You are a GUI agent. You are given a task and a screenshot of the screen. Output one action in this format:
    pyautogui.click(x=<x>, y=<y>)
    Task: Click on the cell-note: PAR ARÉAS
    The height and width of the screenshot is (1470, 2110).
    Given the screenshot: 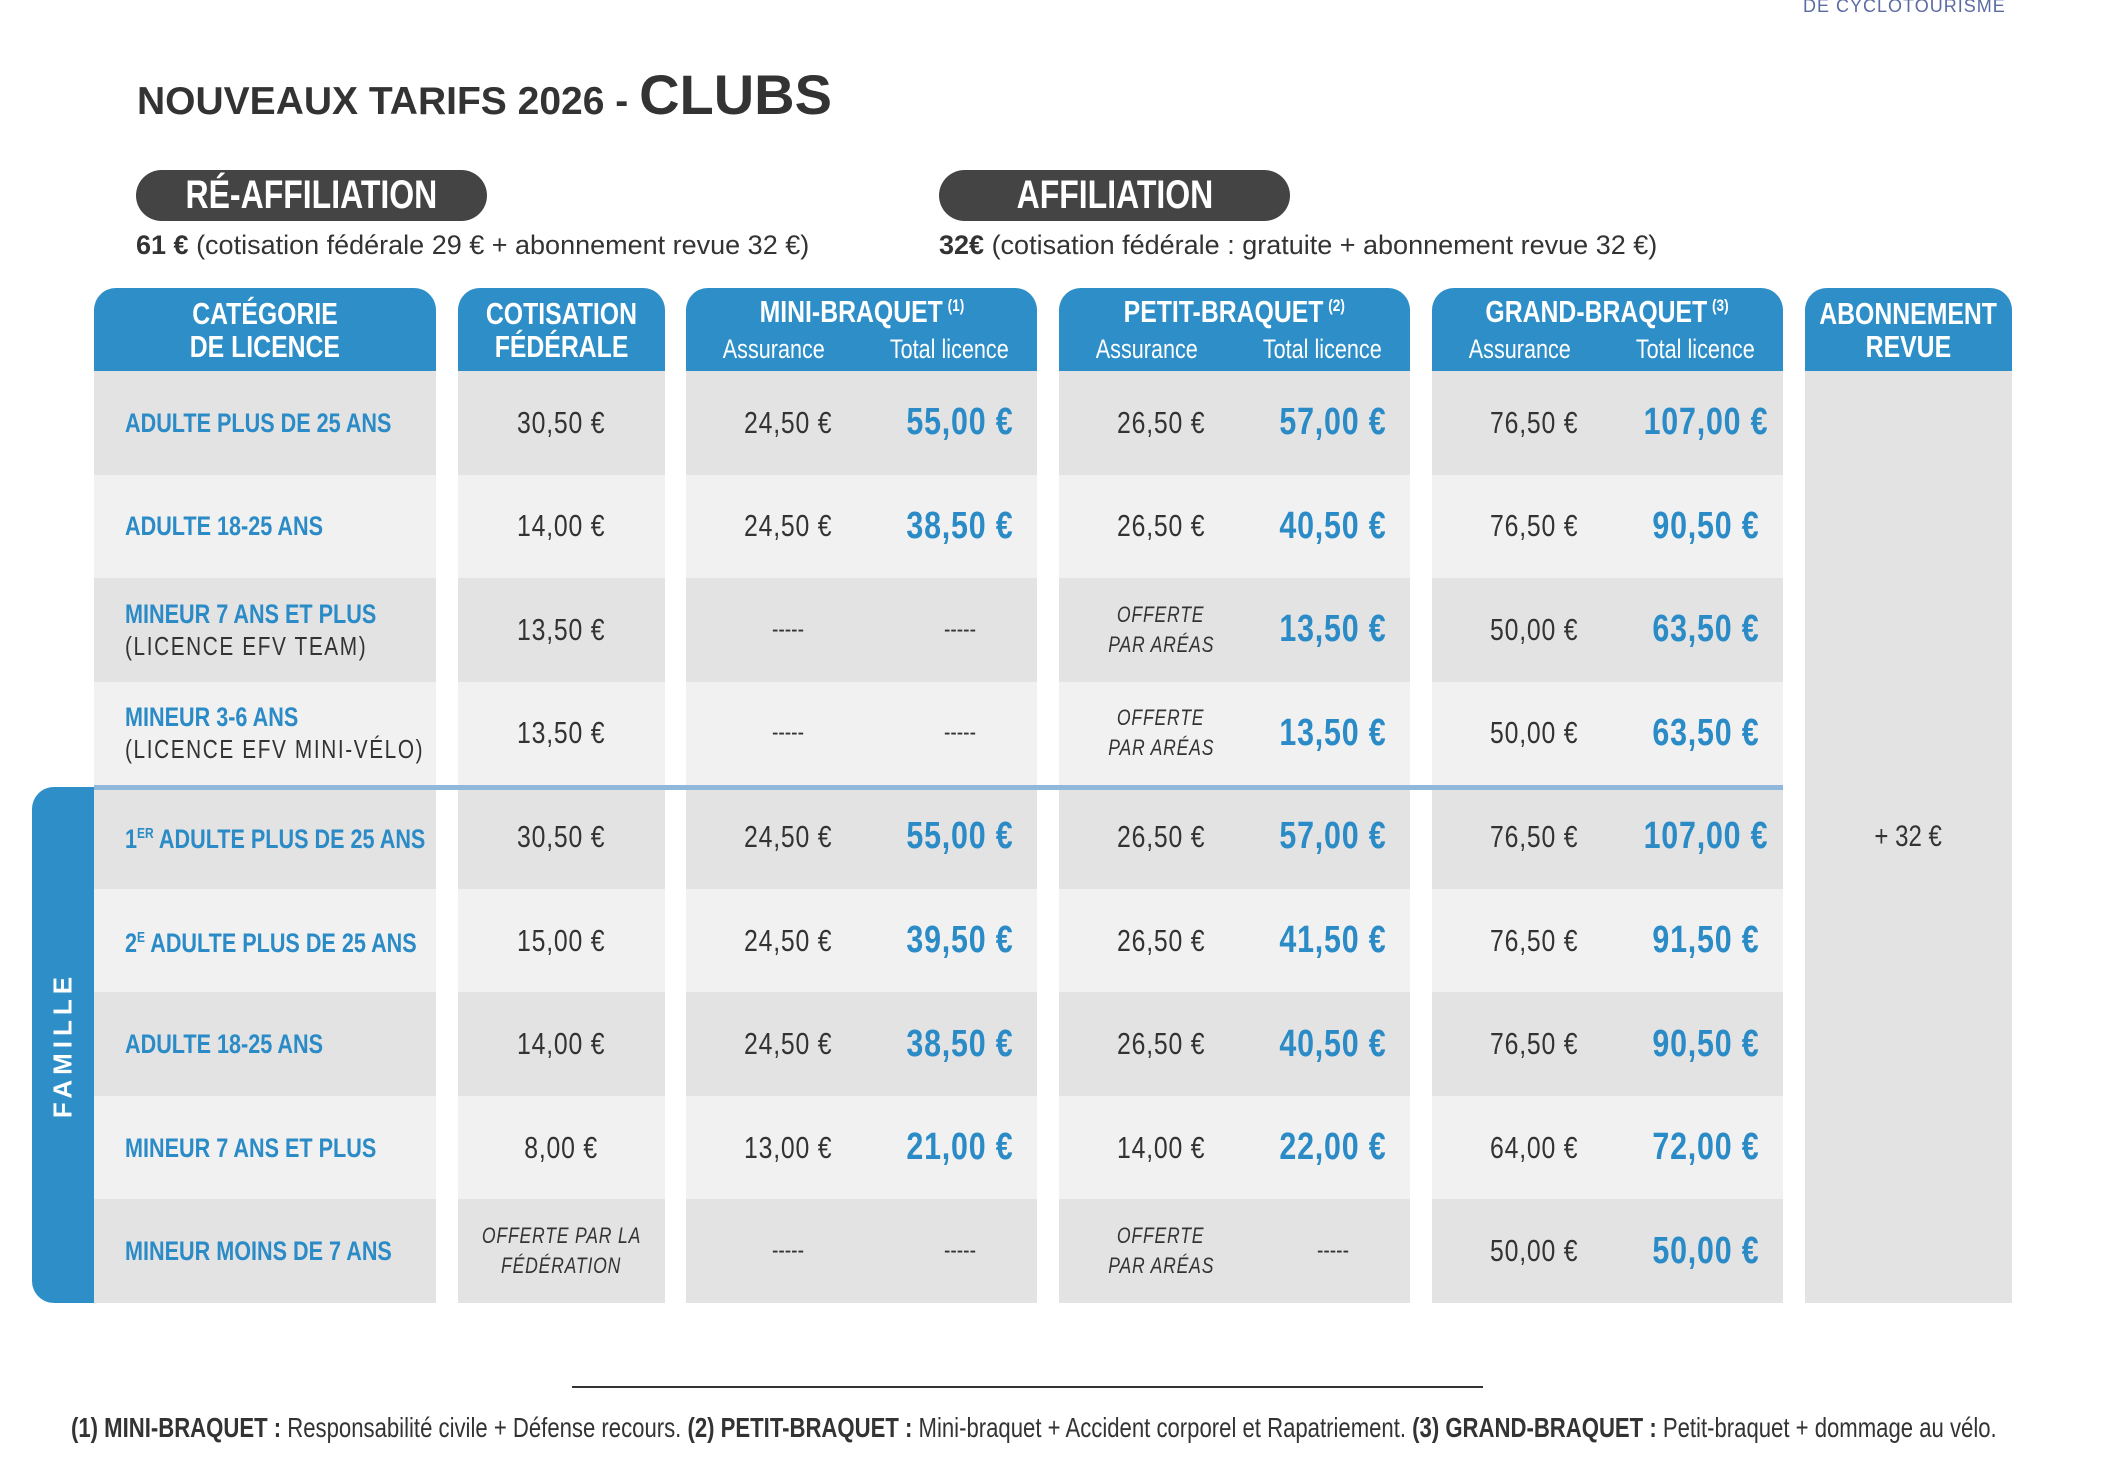 What is the action you would take?
    pyautogui.click(x=1160, y=1266)
    